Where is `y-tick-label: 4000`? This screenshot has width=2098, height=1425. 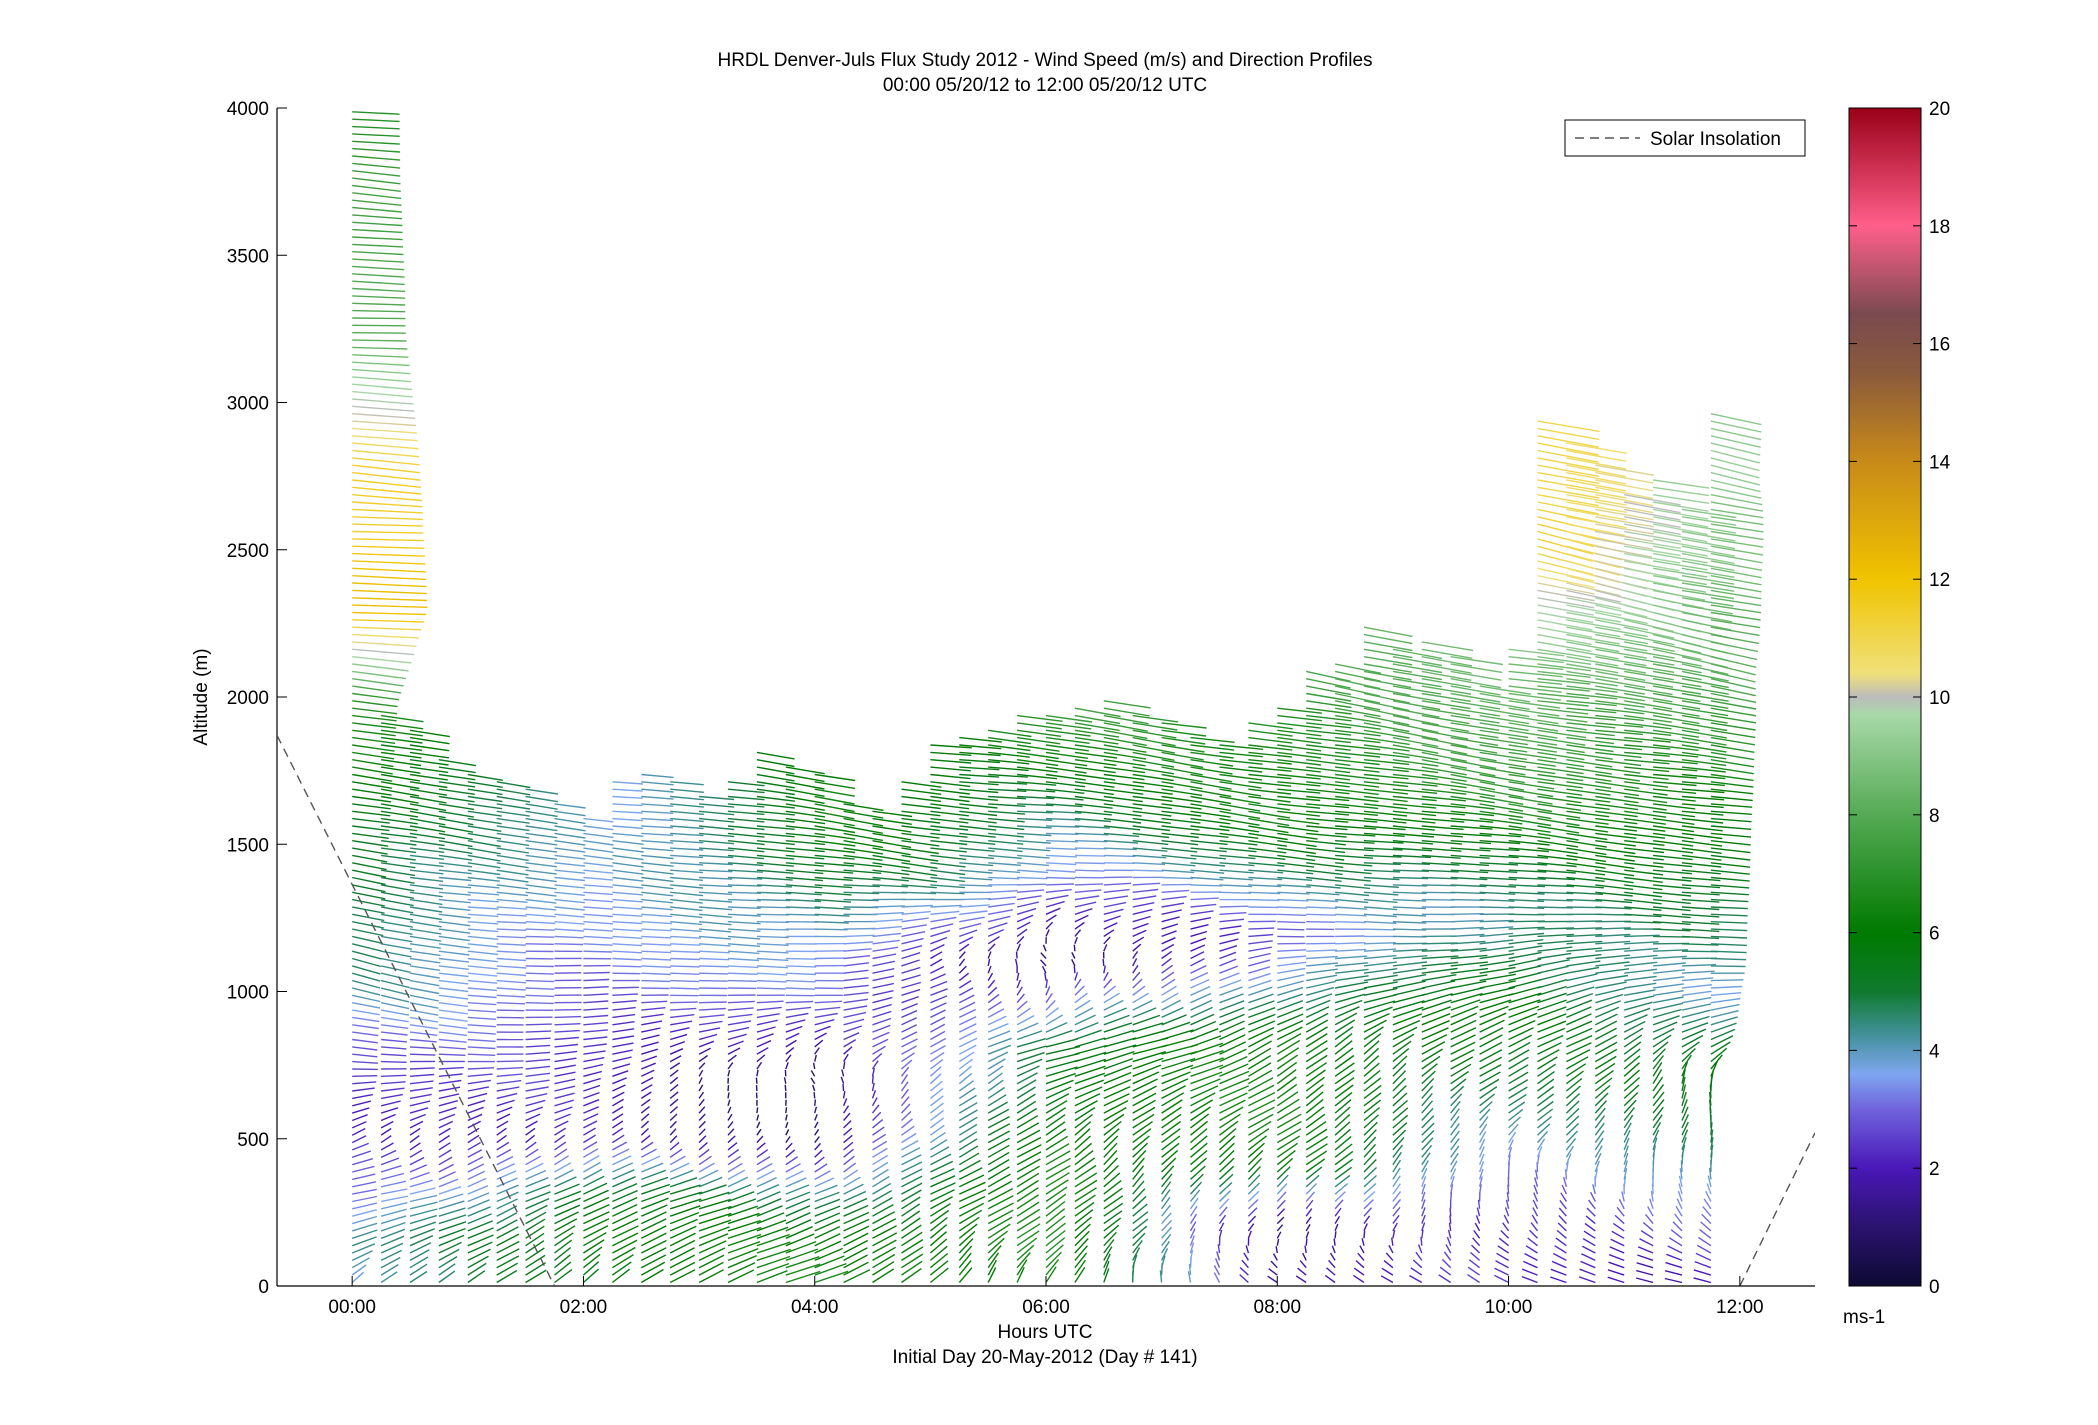
y-tick-label: 4000 is located at coordinates (248, 109).